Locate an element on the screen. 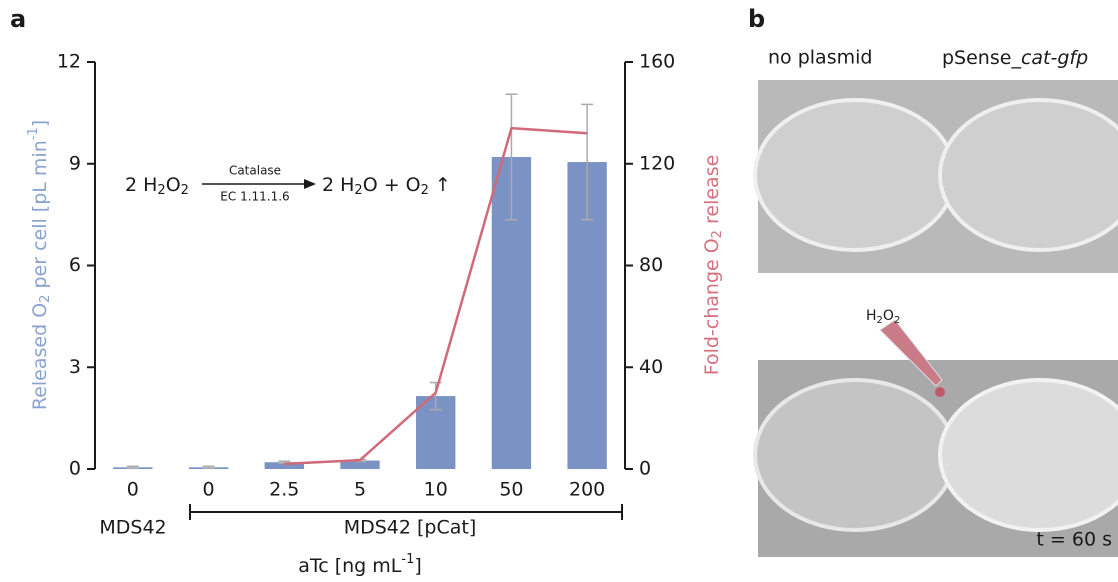 Image resolution: width=1118 pixels, height=582 pixels. y-axis-label: Released O2 per cell [pL min-1] is located at coordinates (39, 265).